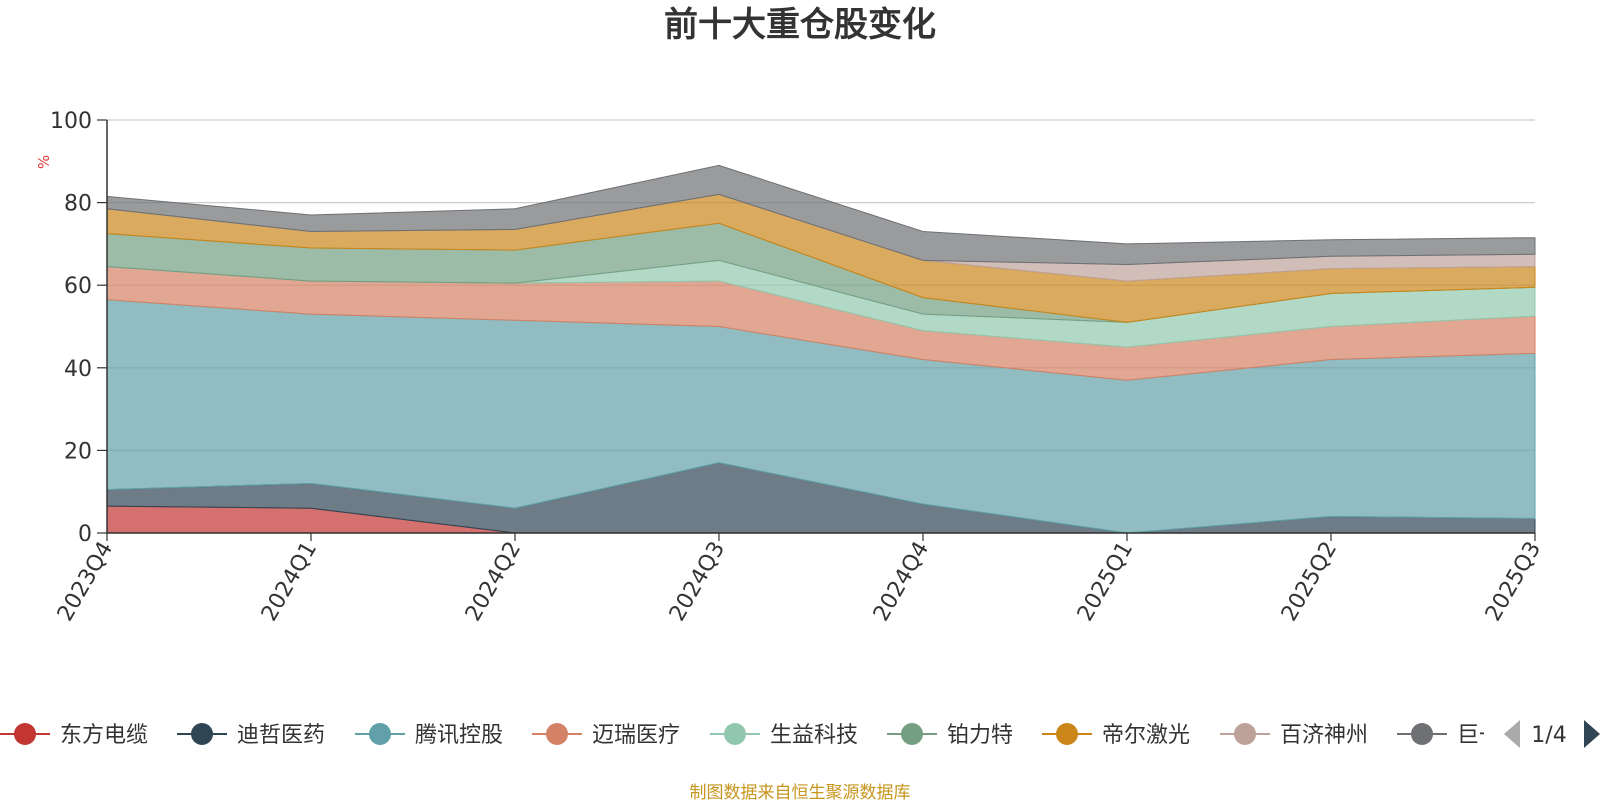  I want to click on y-tick-label: 60, so click(78, 286).